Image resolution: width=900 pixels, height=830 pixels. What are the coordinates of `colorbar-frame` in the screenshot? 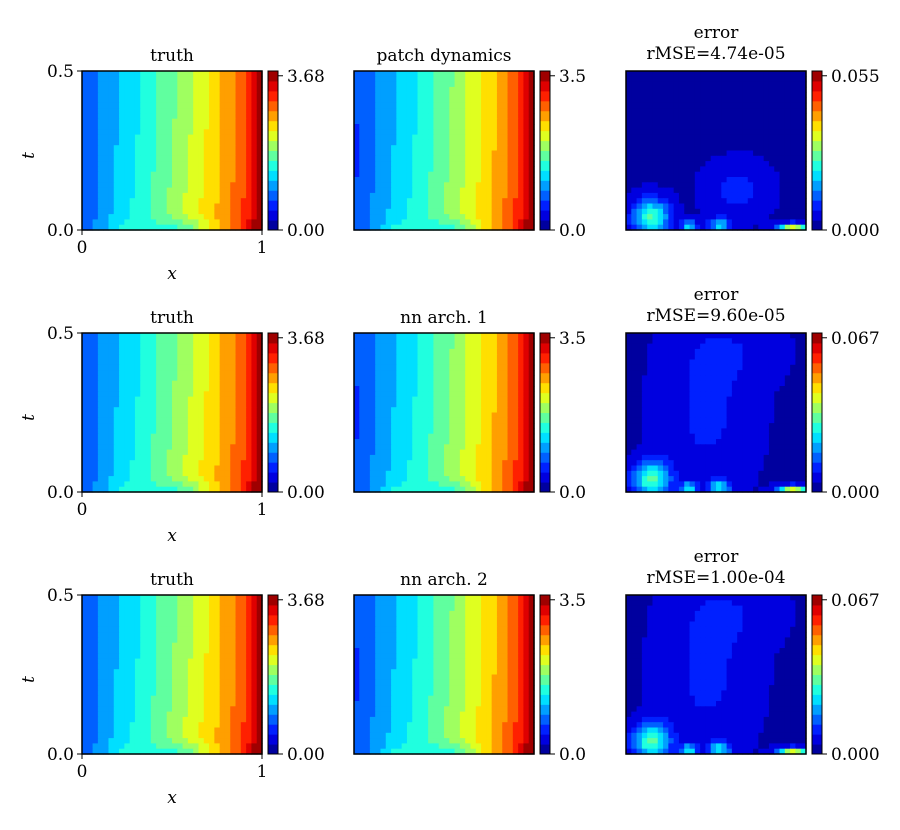 It's located at (817, 150).